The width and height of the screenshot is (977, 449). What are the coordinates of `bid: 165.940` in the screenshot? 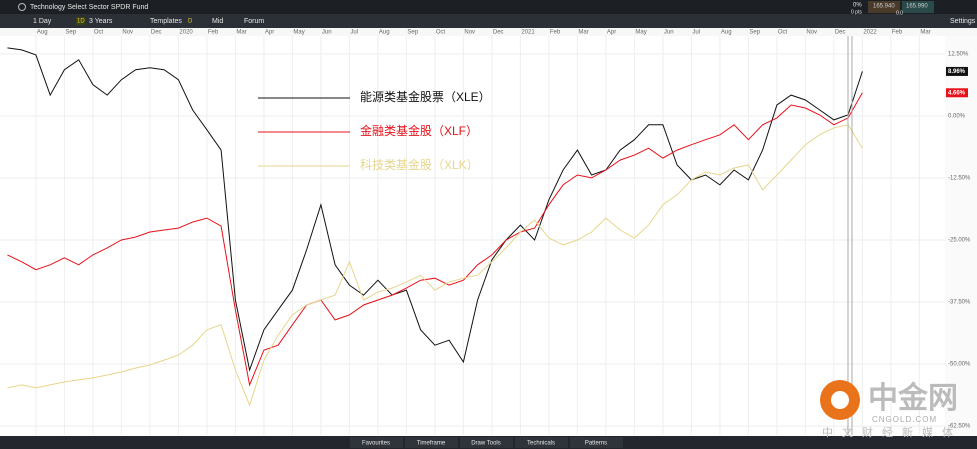 It's located at (884, 7).